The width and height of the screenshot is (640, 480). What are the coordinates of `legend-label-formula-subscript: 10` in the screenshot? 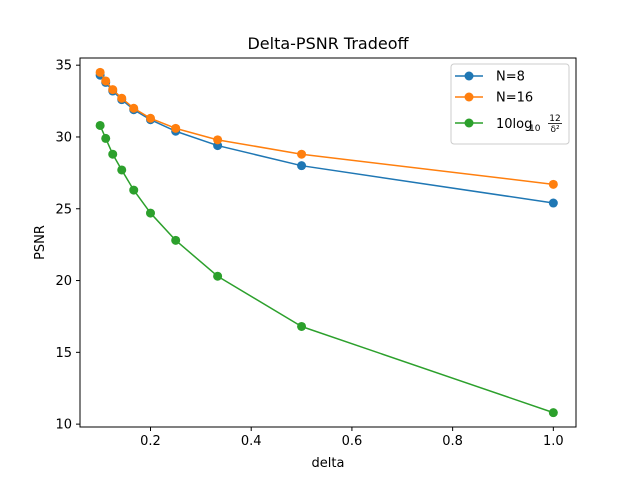 It's located at (535, 129).